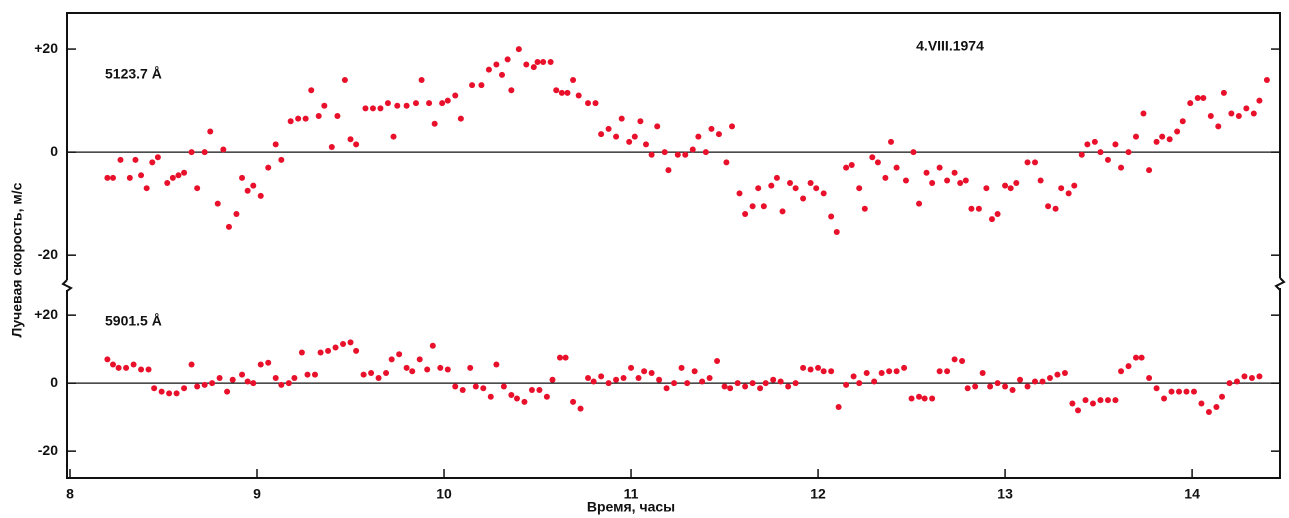 This screenshot has height=518, width=1289. What do you see at coordinates (54, 382) in the screenshot?
I see `y-tick-label: 0` at bounding box center [54, 382].